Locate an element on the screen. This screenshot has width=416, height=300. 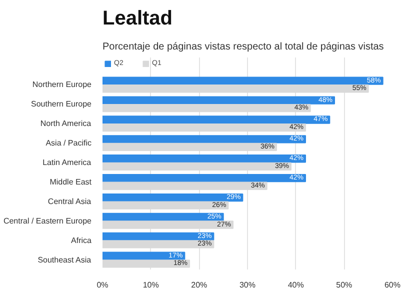
y-tick-label: Asia / Pacific is located at coordinates (69, 143).